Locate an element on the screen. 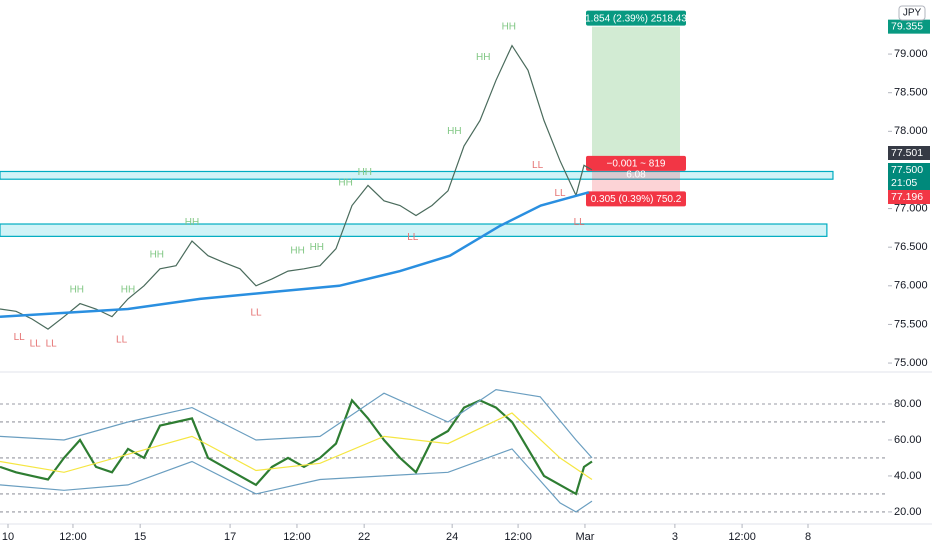 The width and height of the screenshot is (932, 550). stop-label: 0.305 (0.39%) 750.2 is located at coordinates (636, 199).